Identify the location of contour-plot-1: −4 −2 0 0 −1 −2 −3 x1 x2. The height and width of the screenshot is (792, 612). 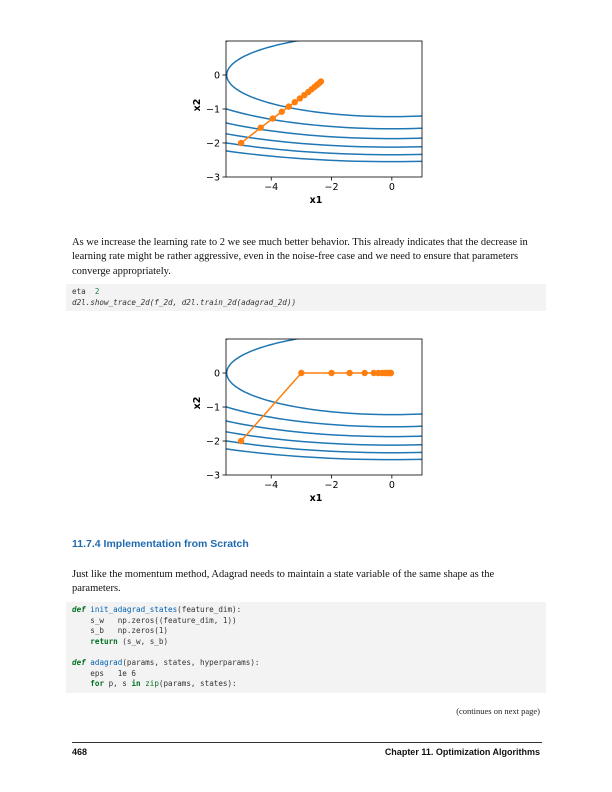
(307, 123).